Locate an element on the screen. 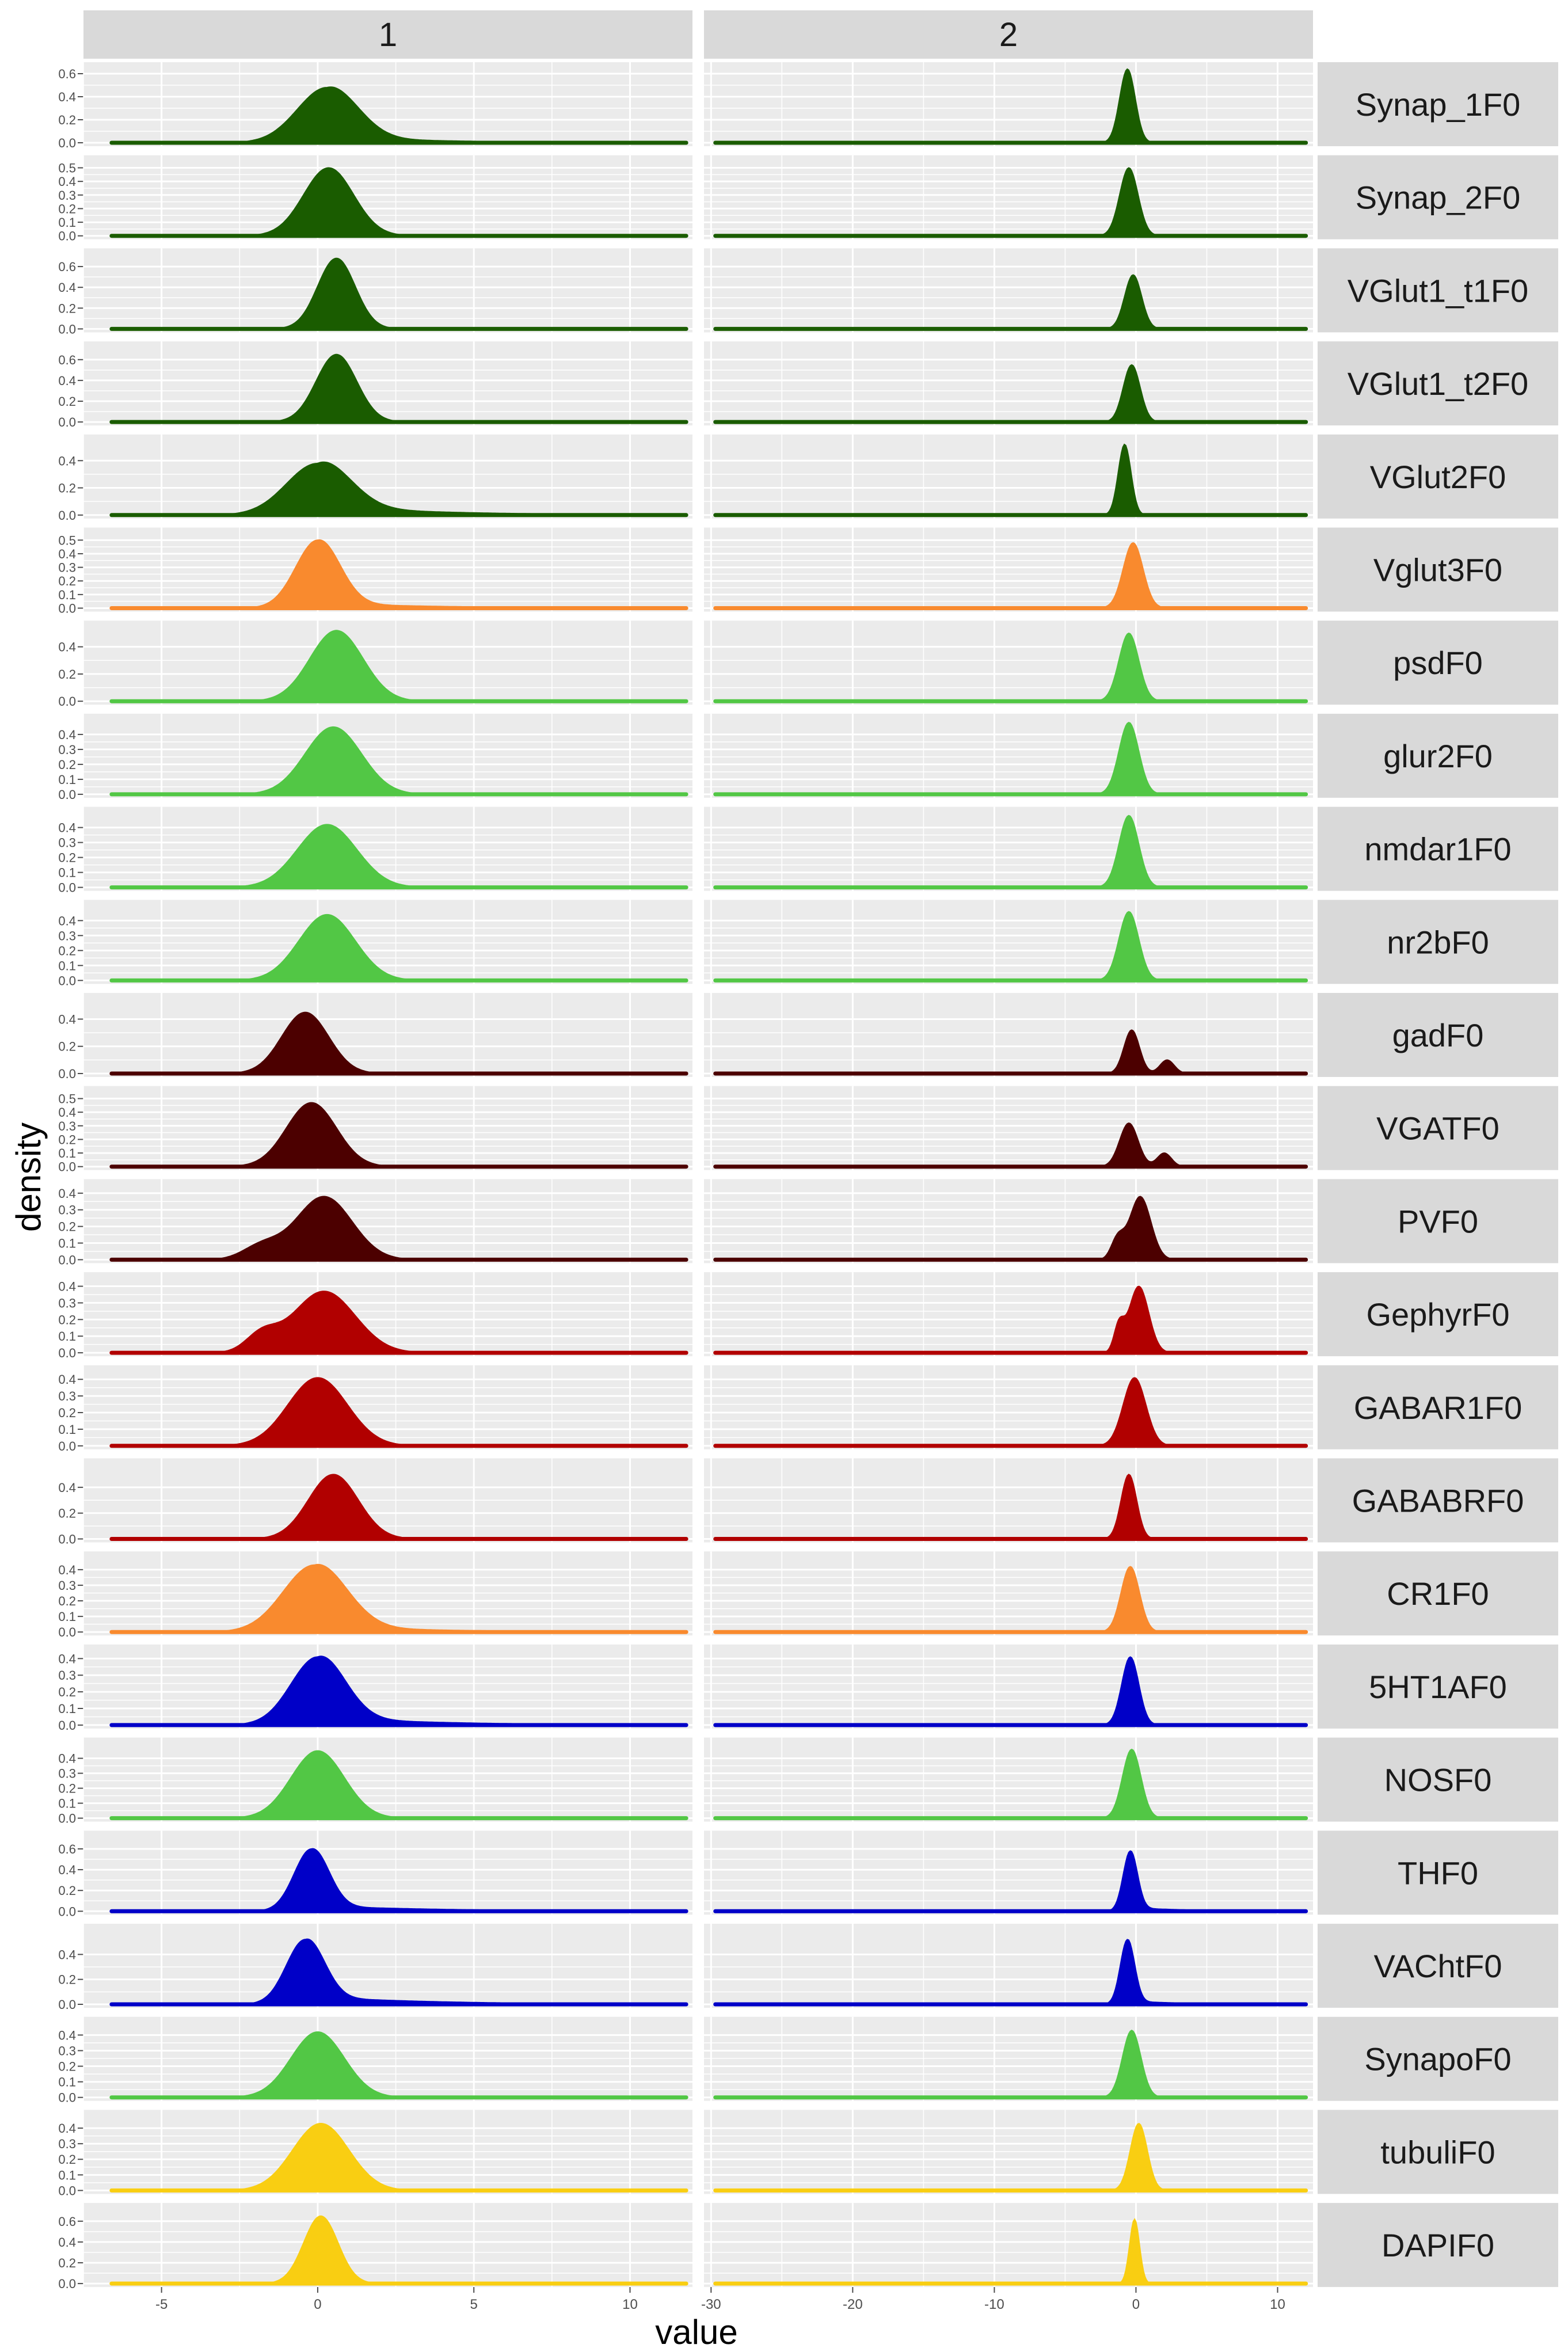  x-tick-label: -5 is located at coordinates (162, 2304).